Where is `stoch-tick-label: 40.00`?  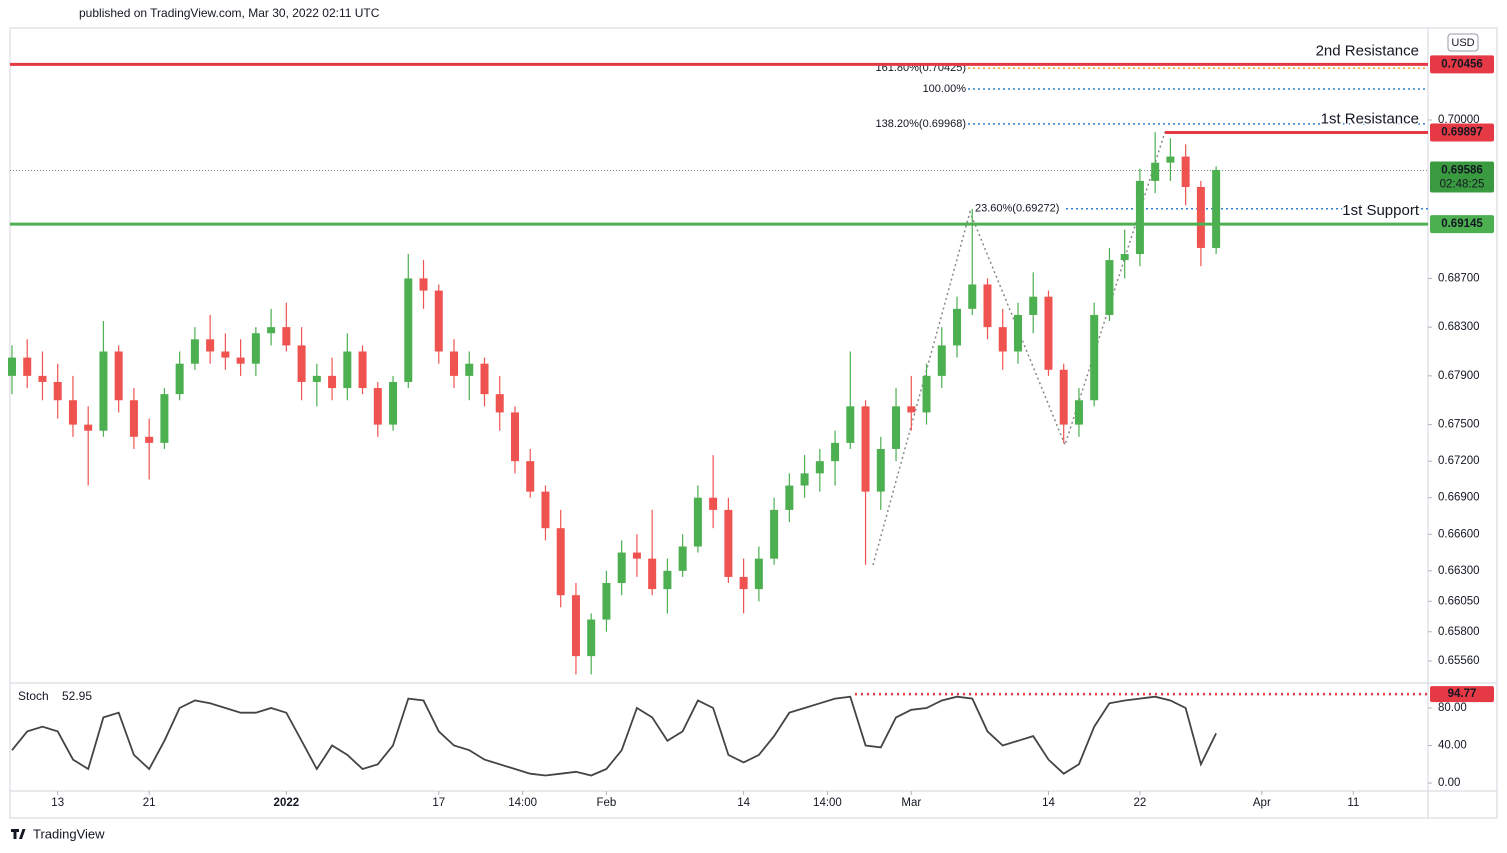 stoch-tick-label: 40.00 is located at coordinates (1452, 746).